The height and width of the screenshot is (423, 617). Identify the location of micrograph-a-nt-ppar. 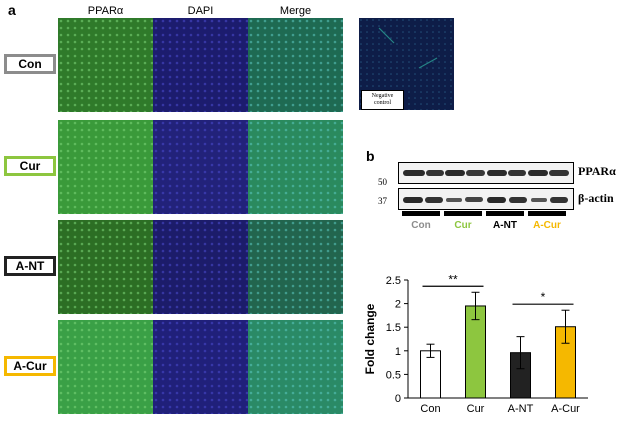
(105, 267).